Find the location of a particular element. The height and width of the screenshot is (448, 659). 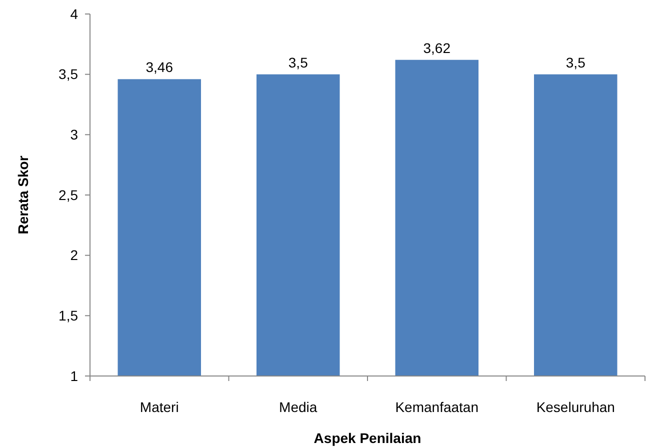

y-tick-label: 2 is located at coordinates (74, 255).